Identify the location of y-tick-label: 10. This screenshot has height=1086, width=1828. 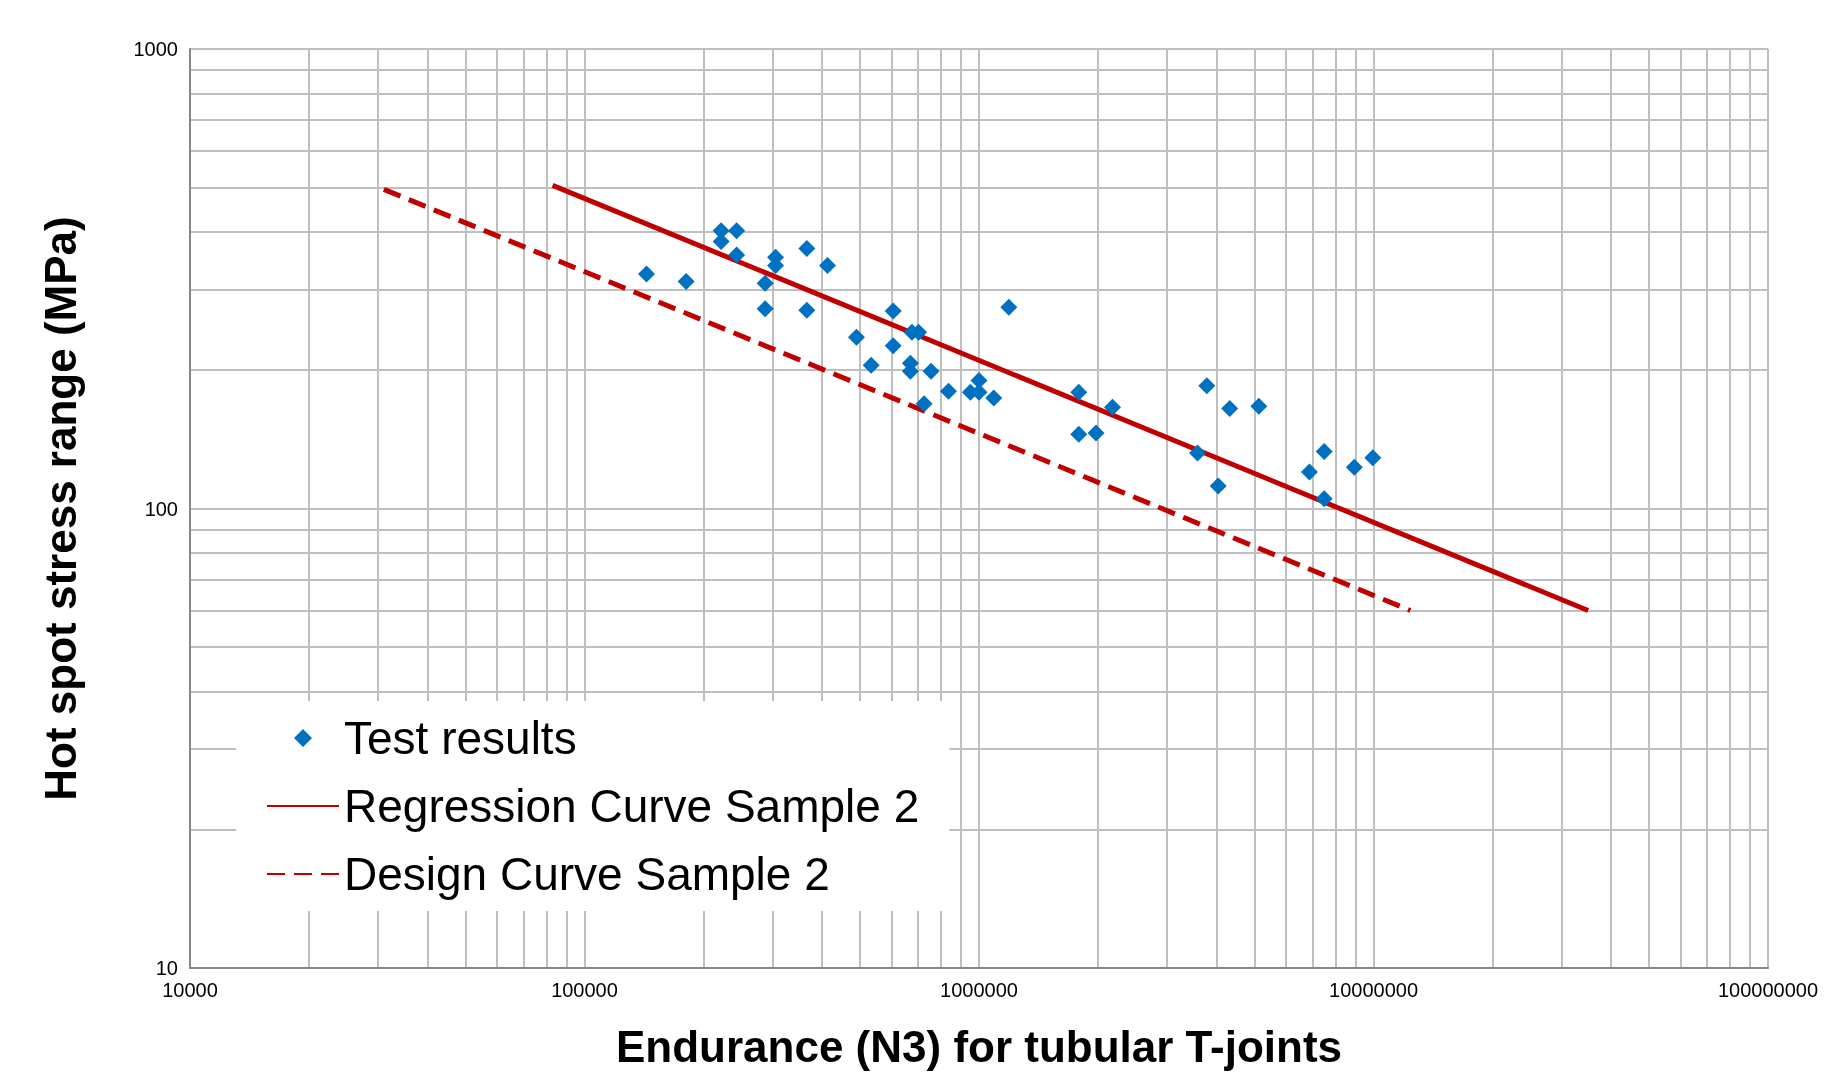
(166, 968).